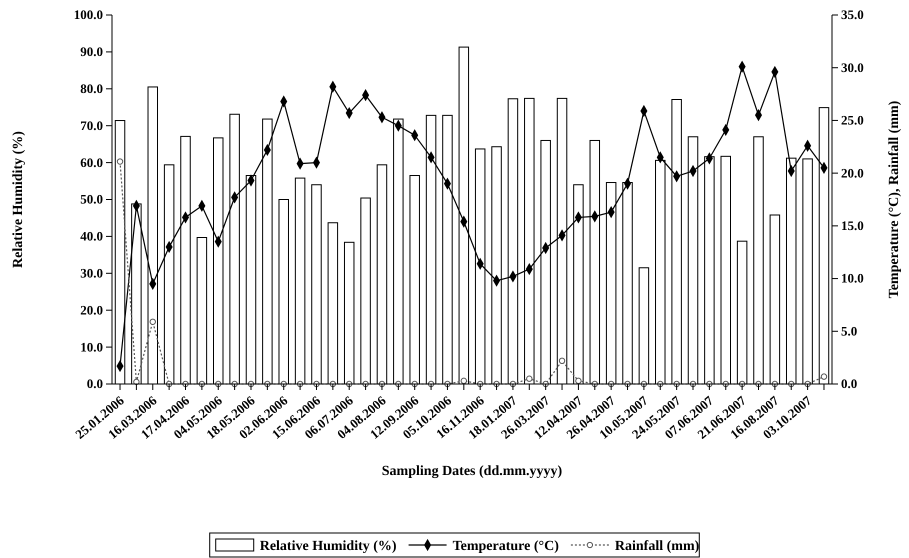  What do you see at coordinates (894, 199) in the screenshot?
I see `y2-axis-title: Temperature (°C), Rainfall (mm)` at bounding box center [894, 199].